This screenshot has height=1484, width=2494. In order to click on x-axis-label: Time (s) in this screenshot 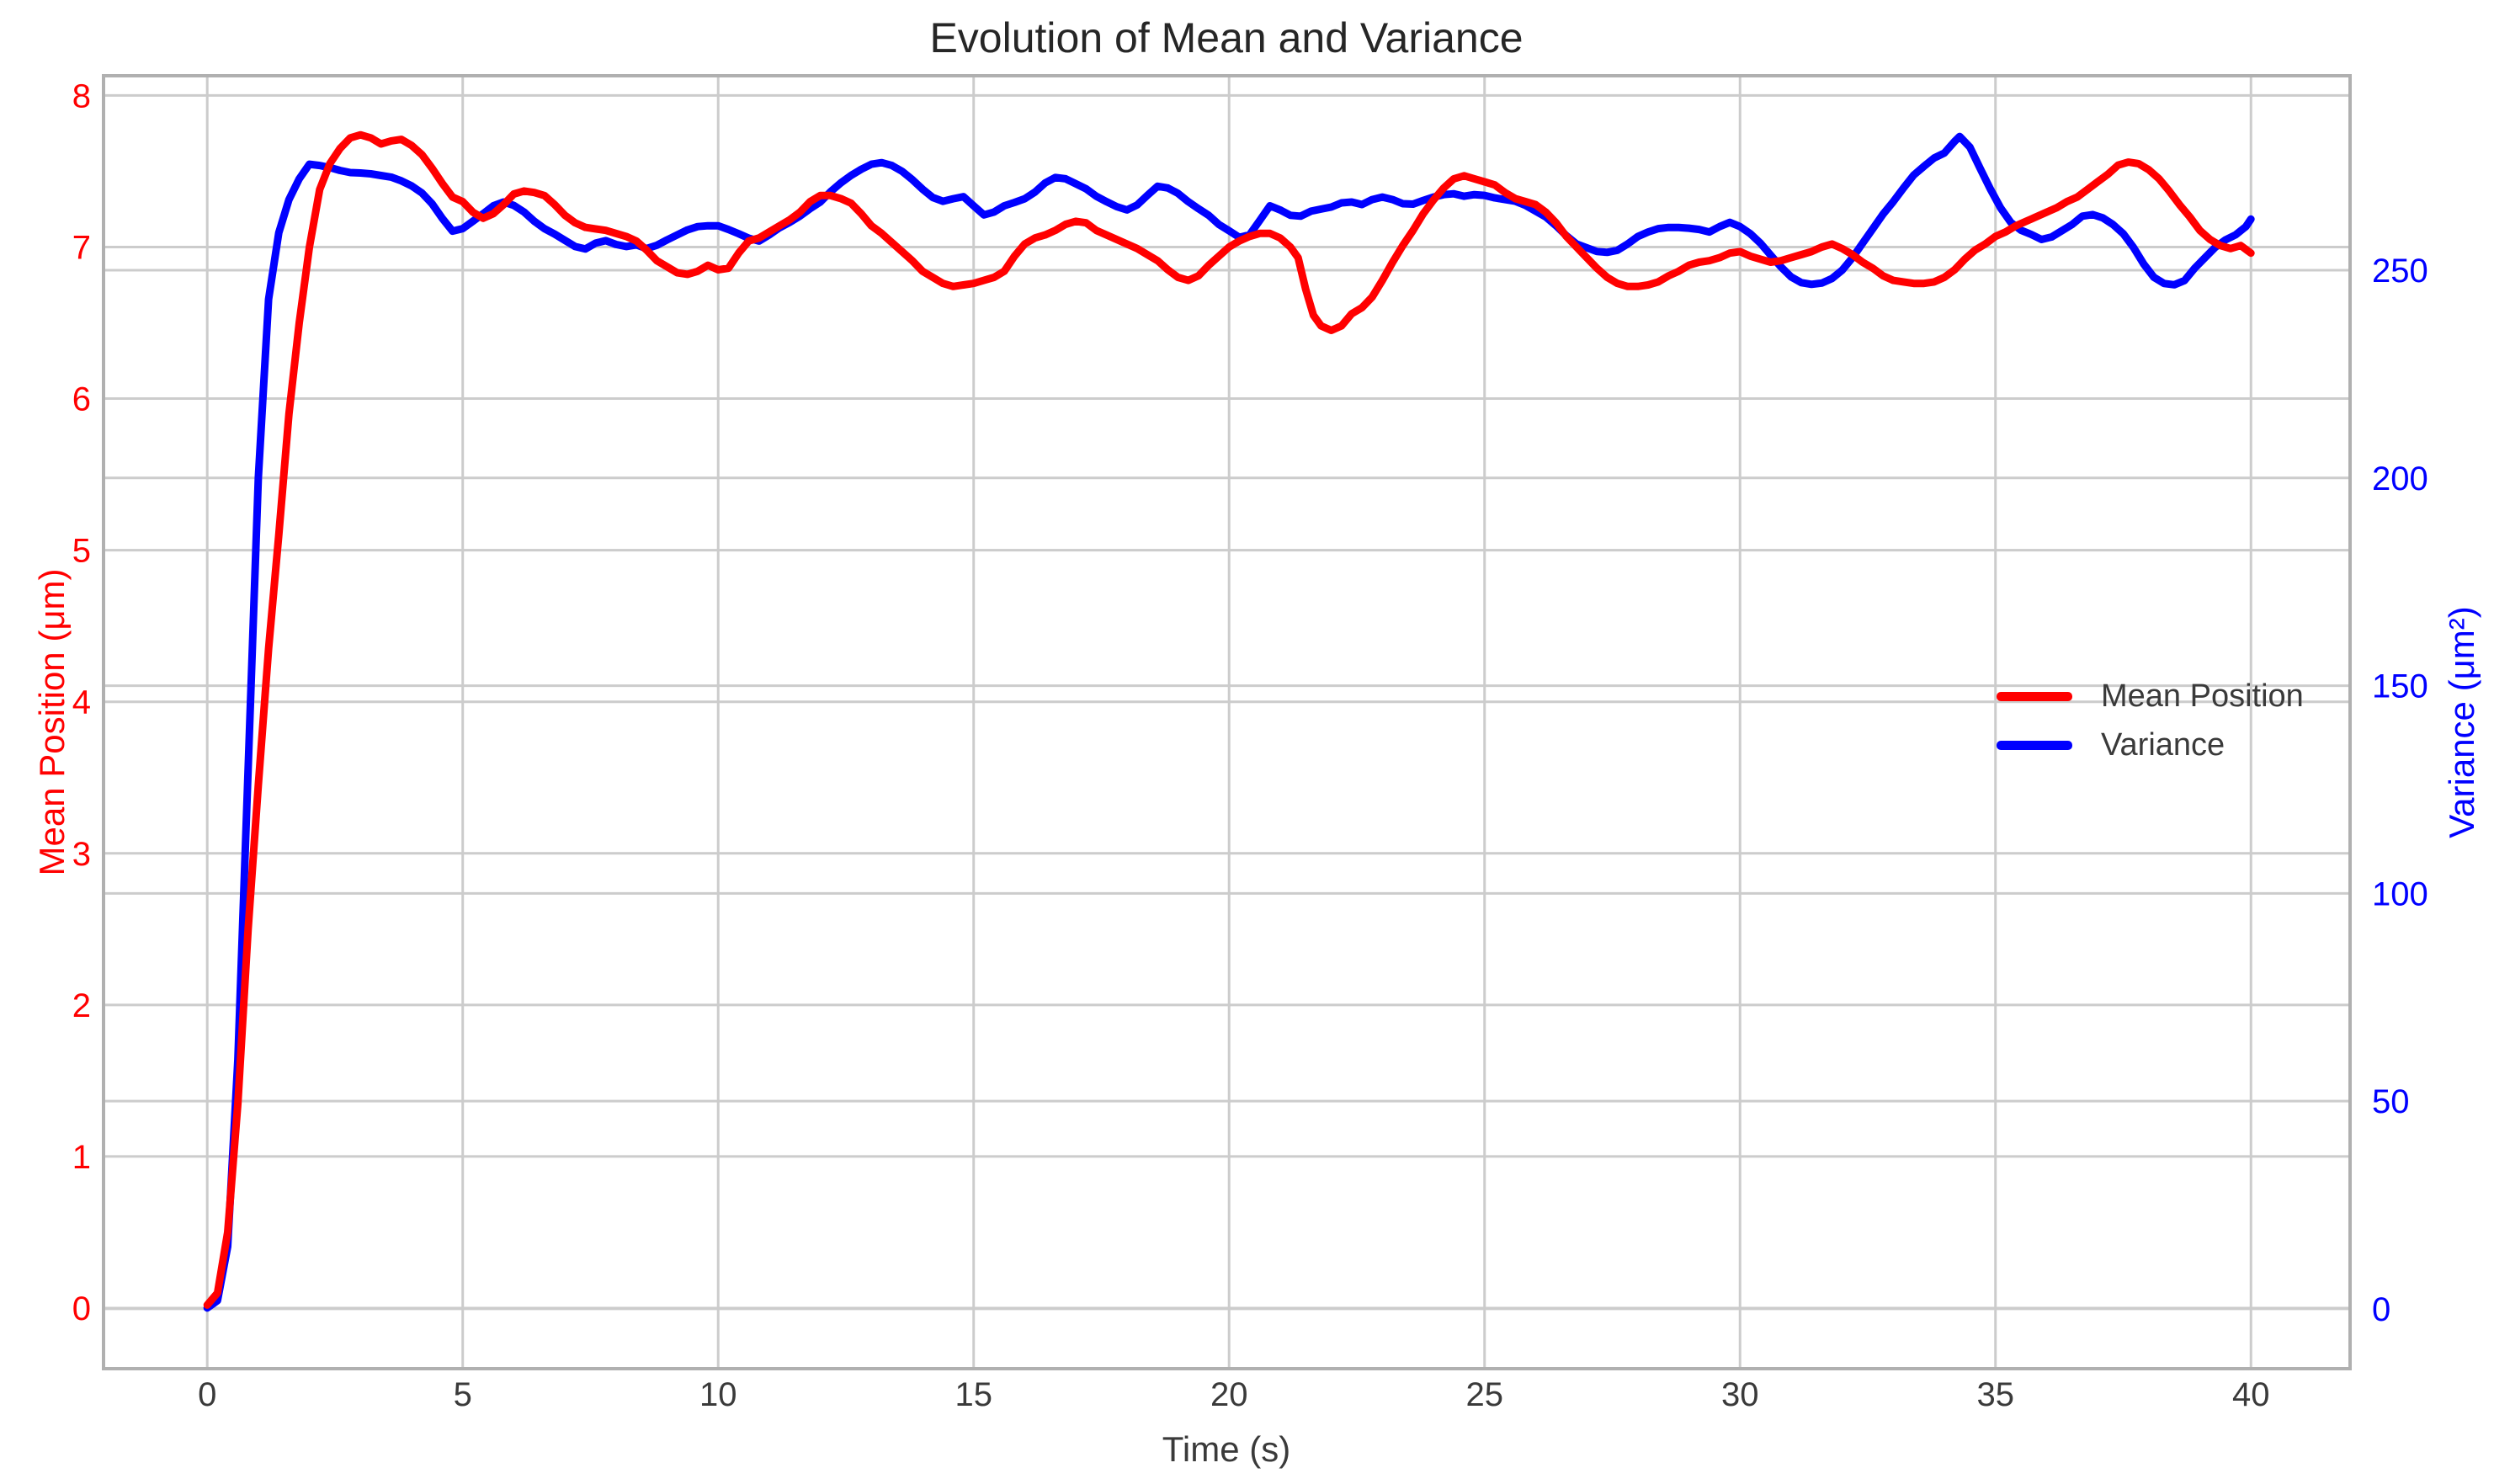, I will do `click(1226, 1449)`.